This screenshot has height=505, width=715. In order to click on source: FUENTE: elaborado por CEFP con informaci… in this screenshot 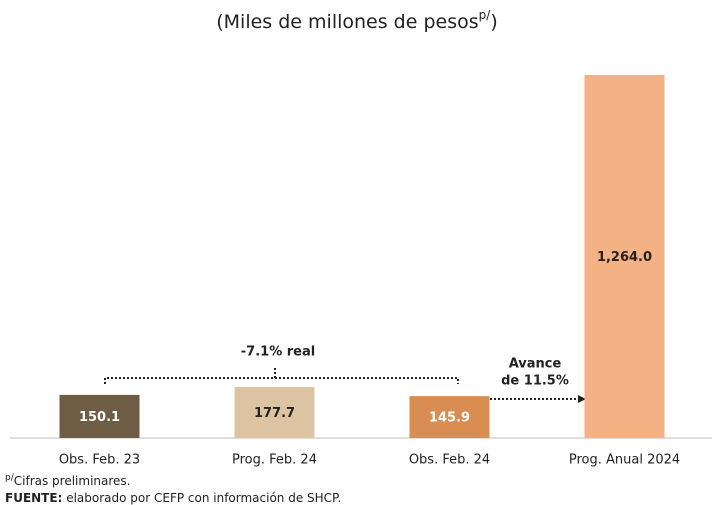, I will do `click(173, 498)`.